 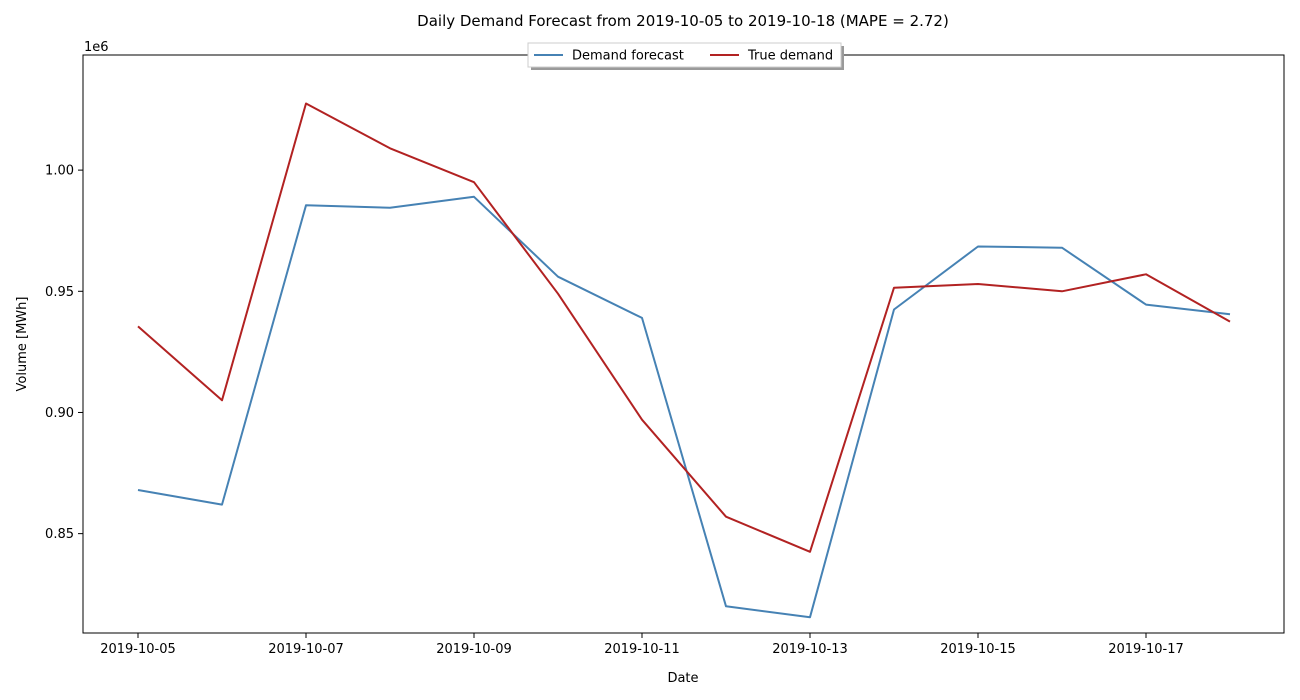 What do you see at coordinates (682, 678) in the screenshot?
I see `x-axis-label: Date` at bounding box center [682, 678].